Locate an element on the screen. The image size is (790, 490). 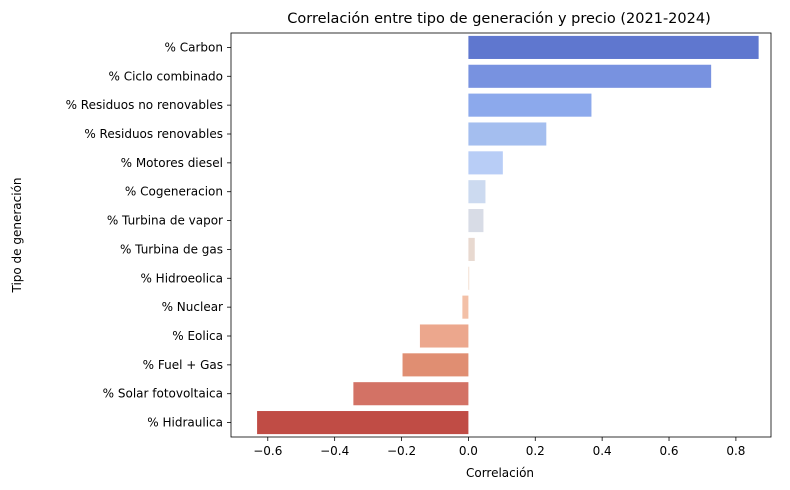
x-tick-label: 0.8 is located at coordinates (735, 451).